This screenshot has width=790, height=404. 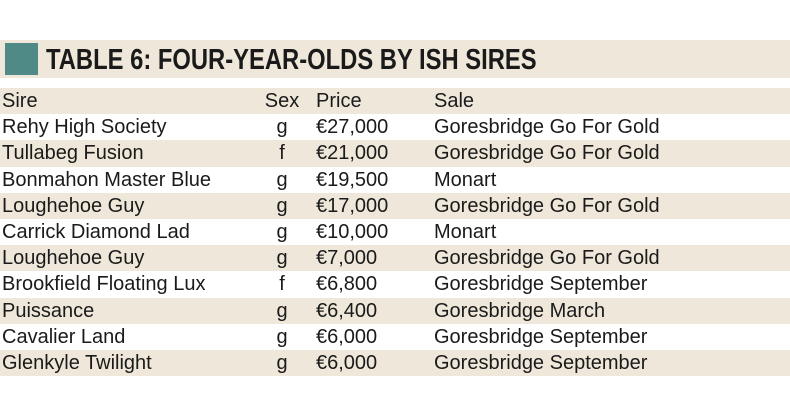 I want to click on cell-price: €19,500, so click(x=352, y=179).